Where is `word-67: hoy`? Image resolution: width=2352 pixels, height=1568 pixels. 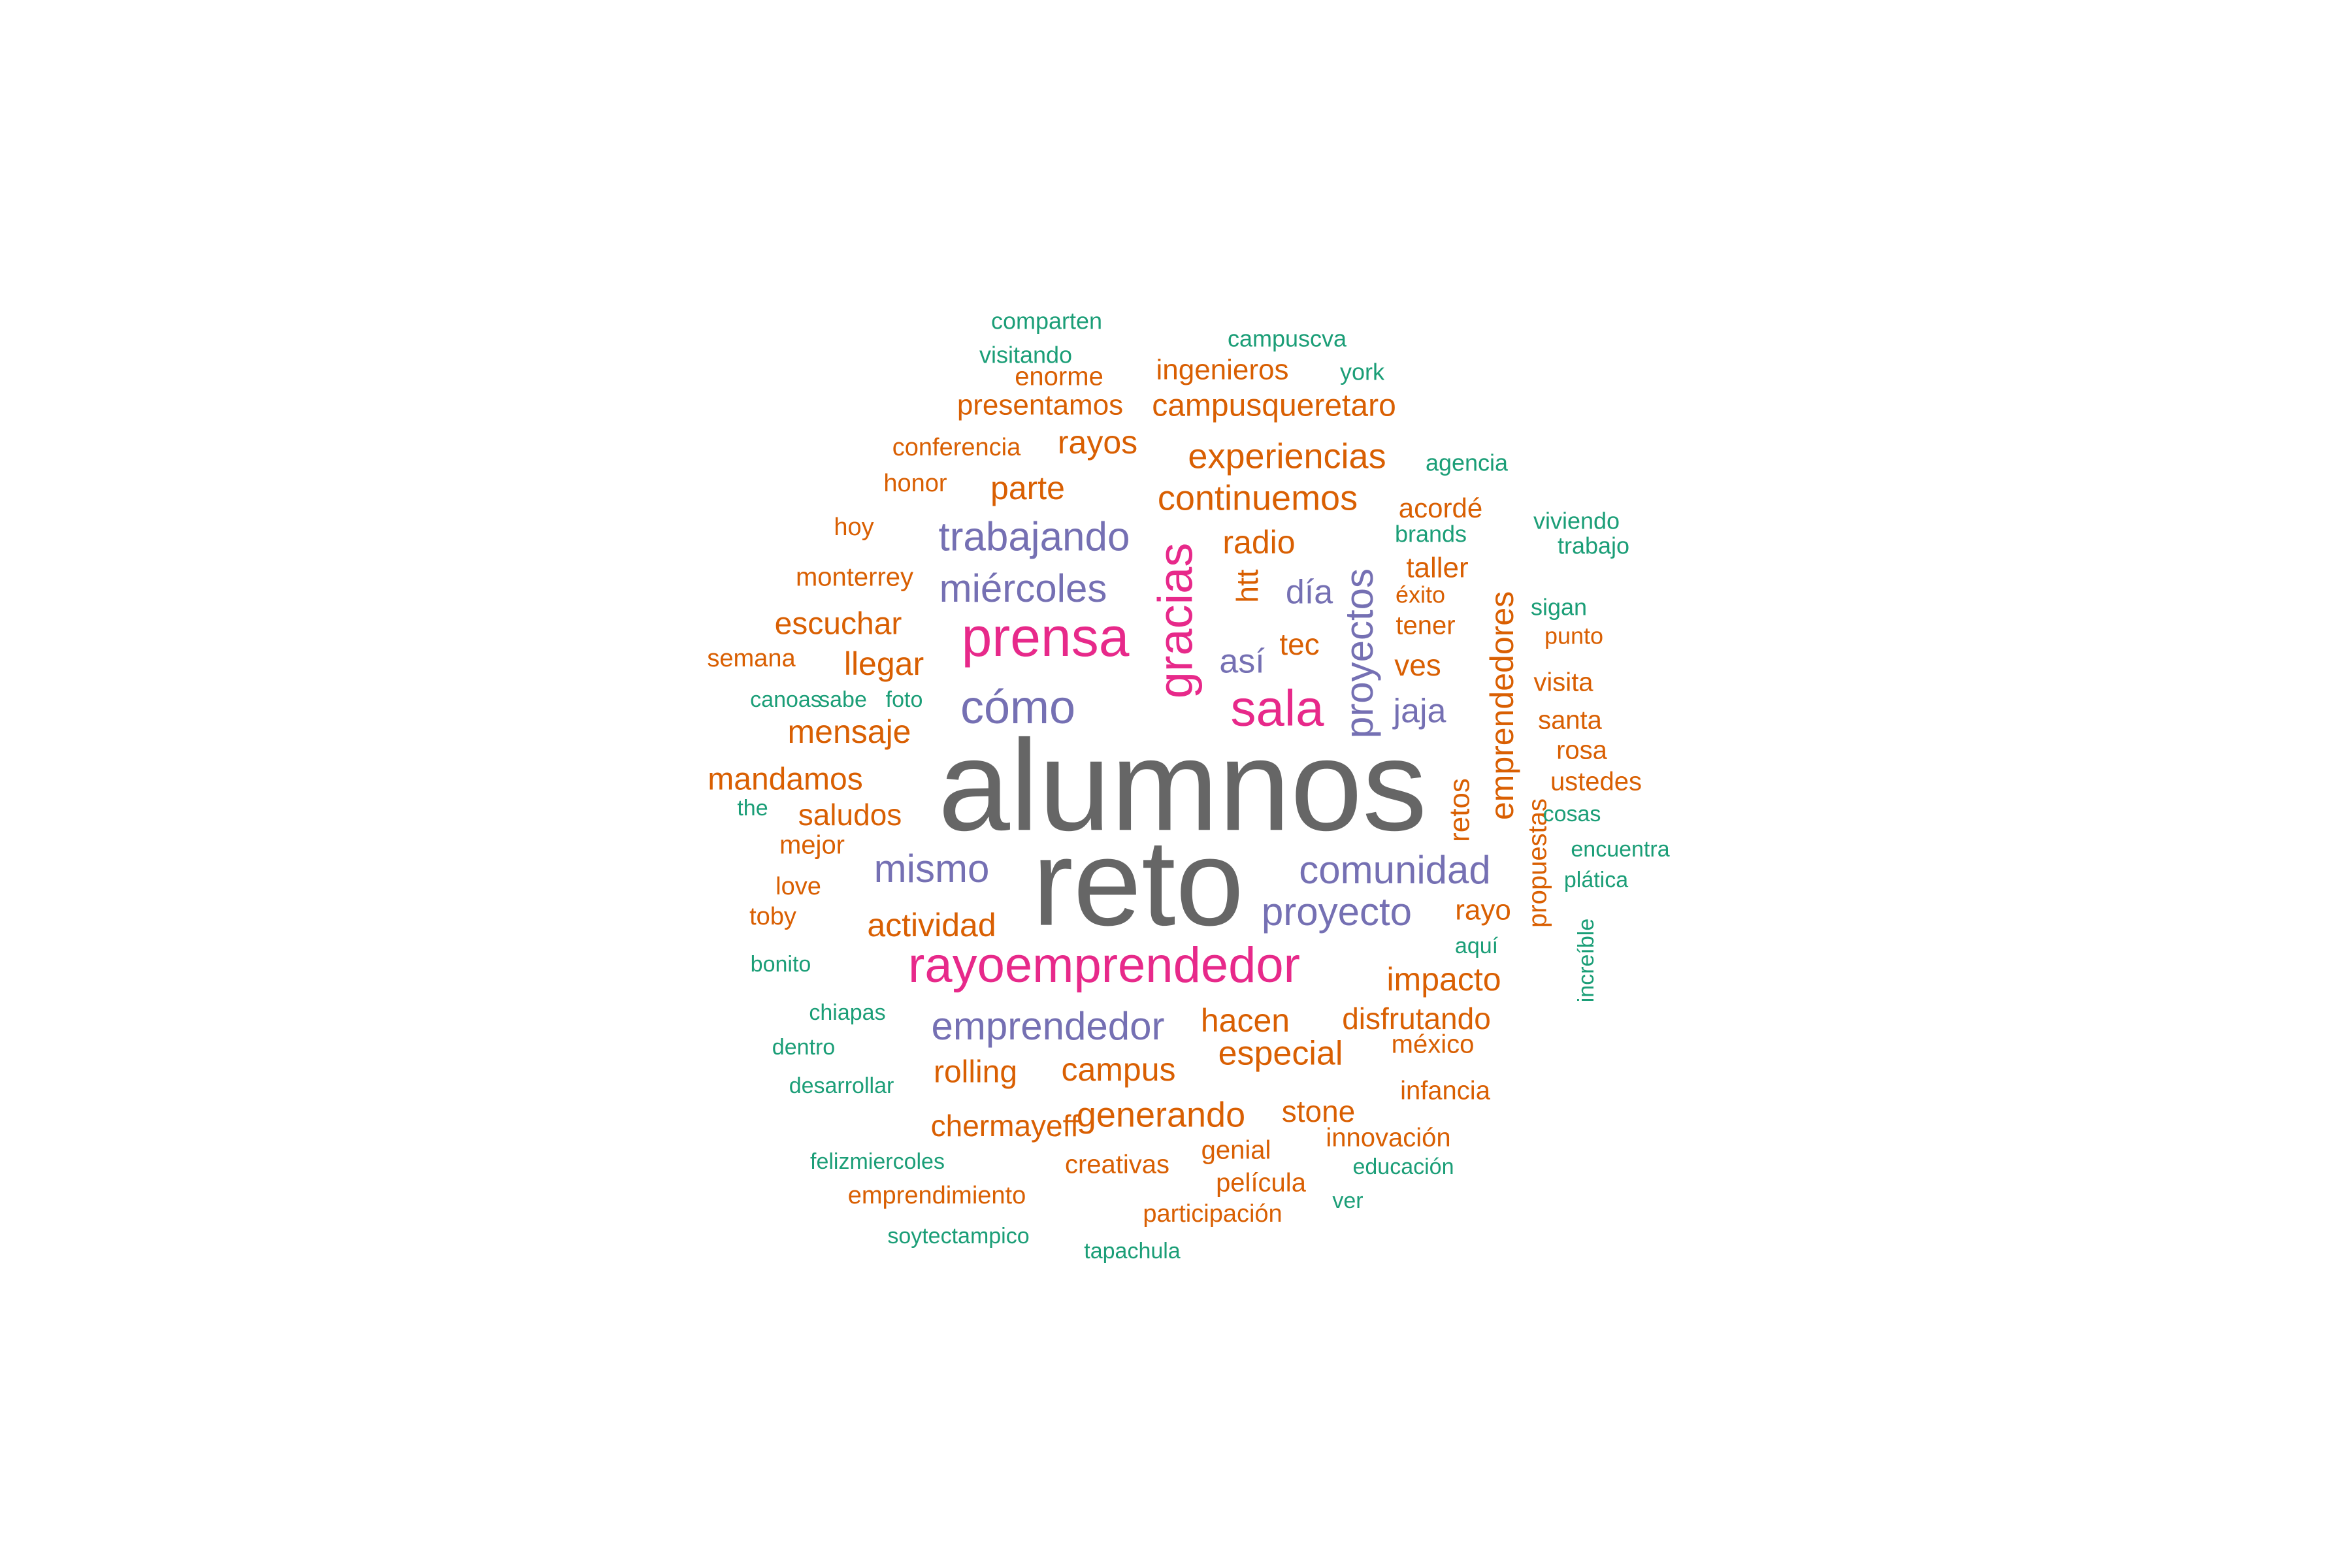
word-67: hoy is located at coordinates (854, 527).